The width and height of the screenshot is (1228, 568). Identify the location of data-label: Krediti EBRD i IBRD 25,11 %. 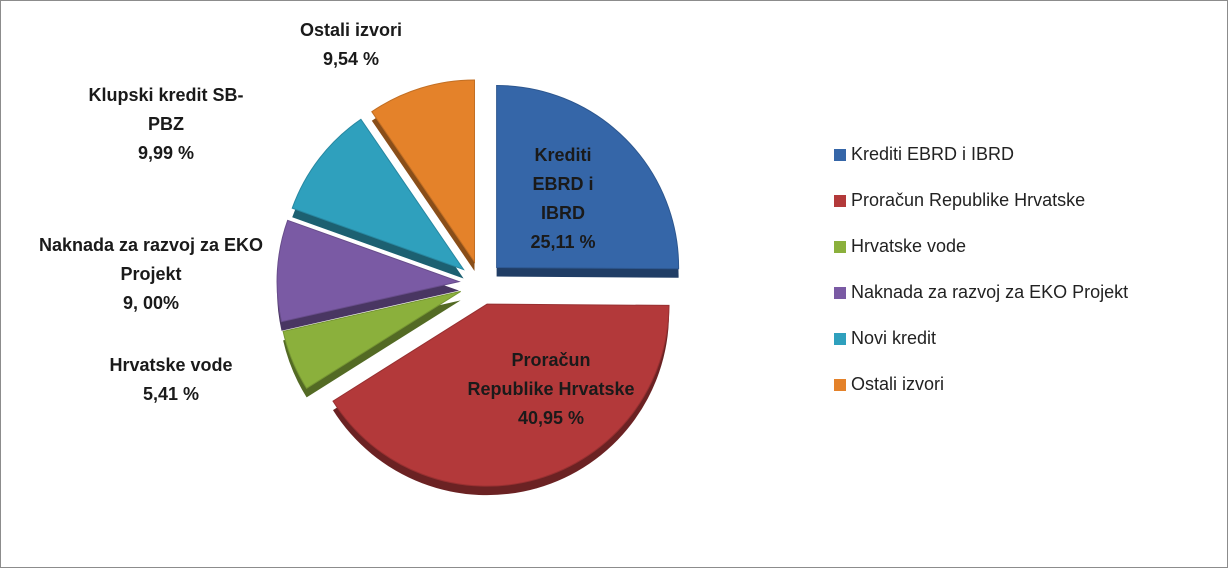
(563, 199).